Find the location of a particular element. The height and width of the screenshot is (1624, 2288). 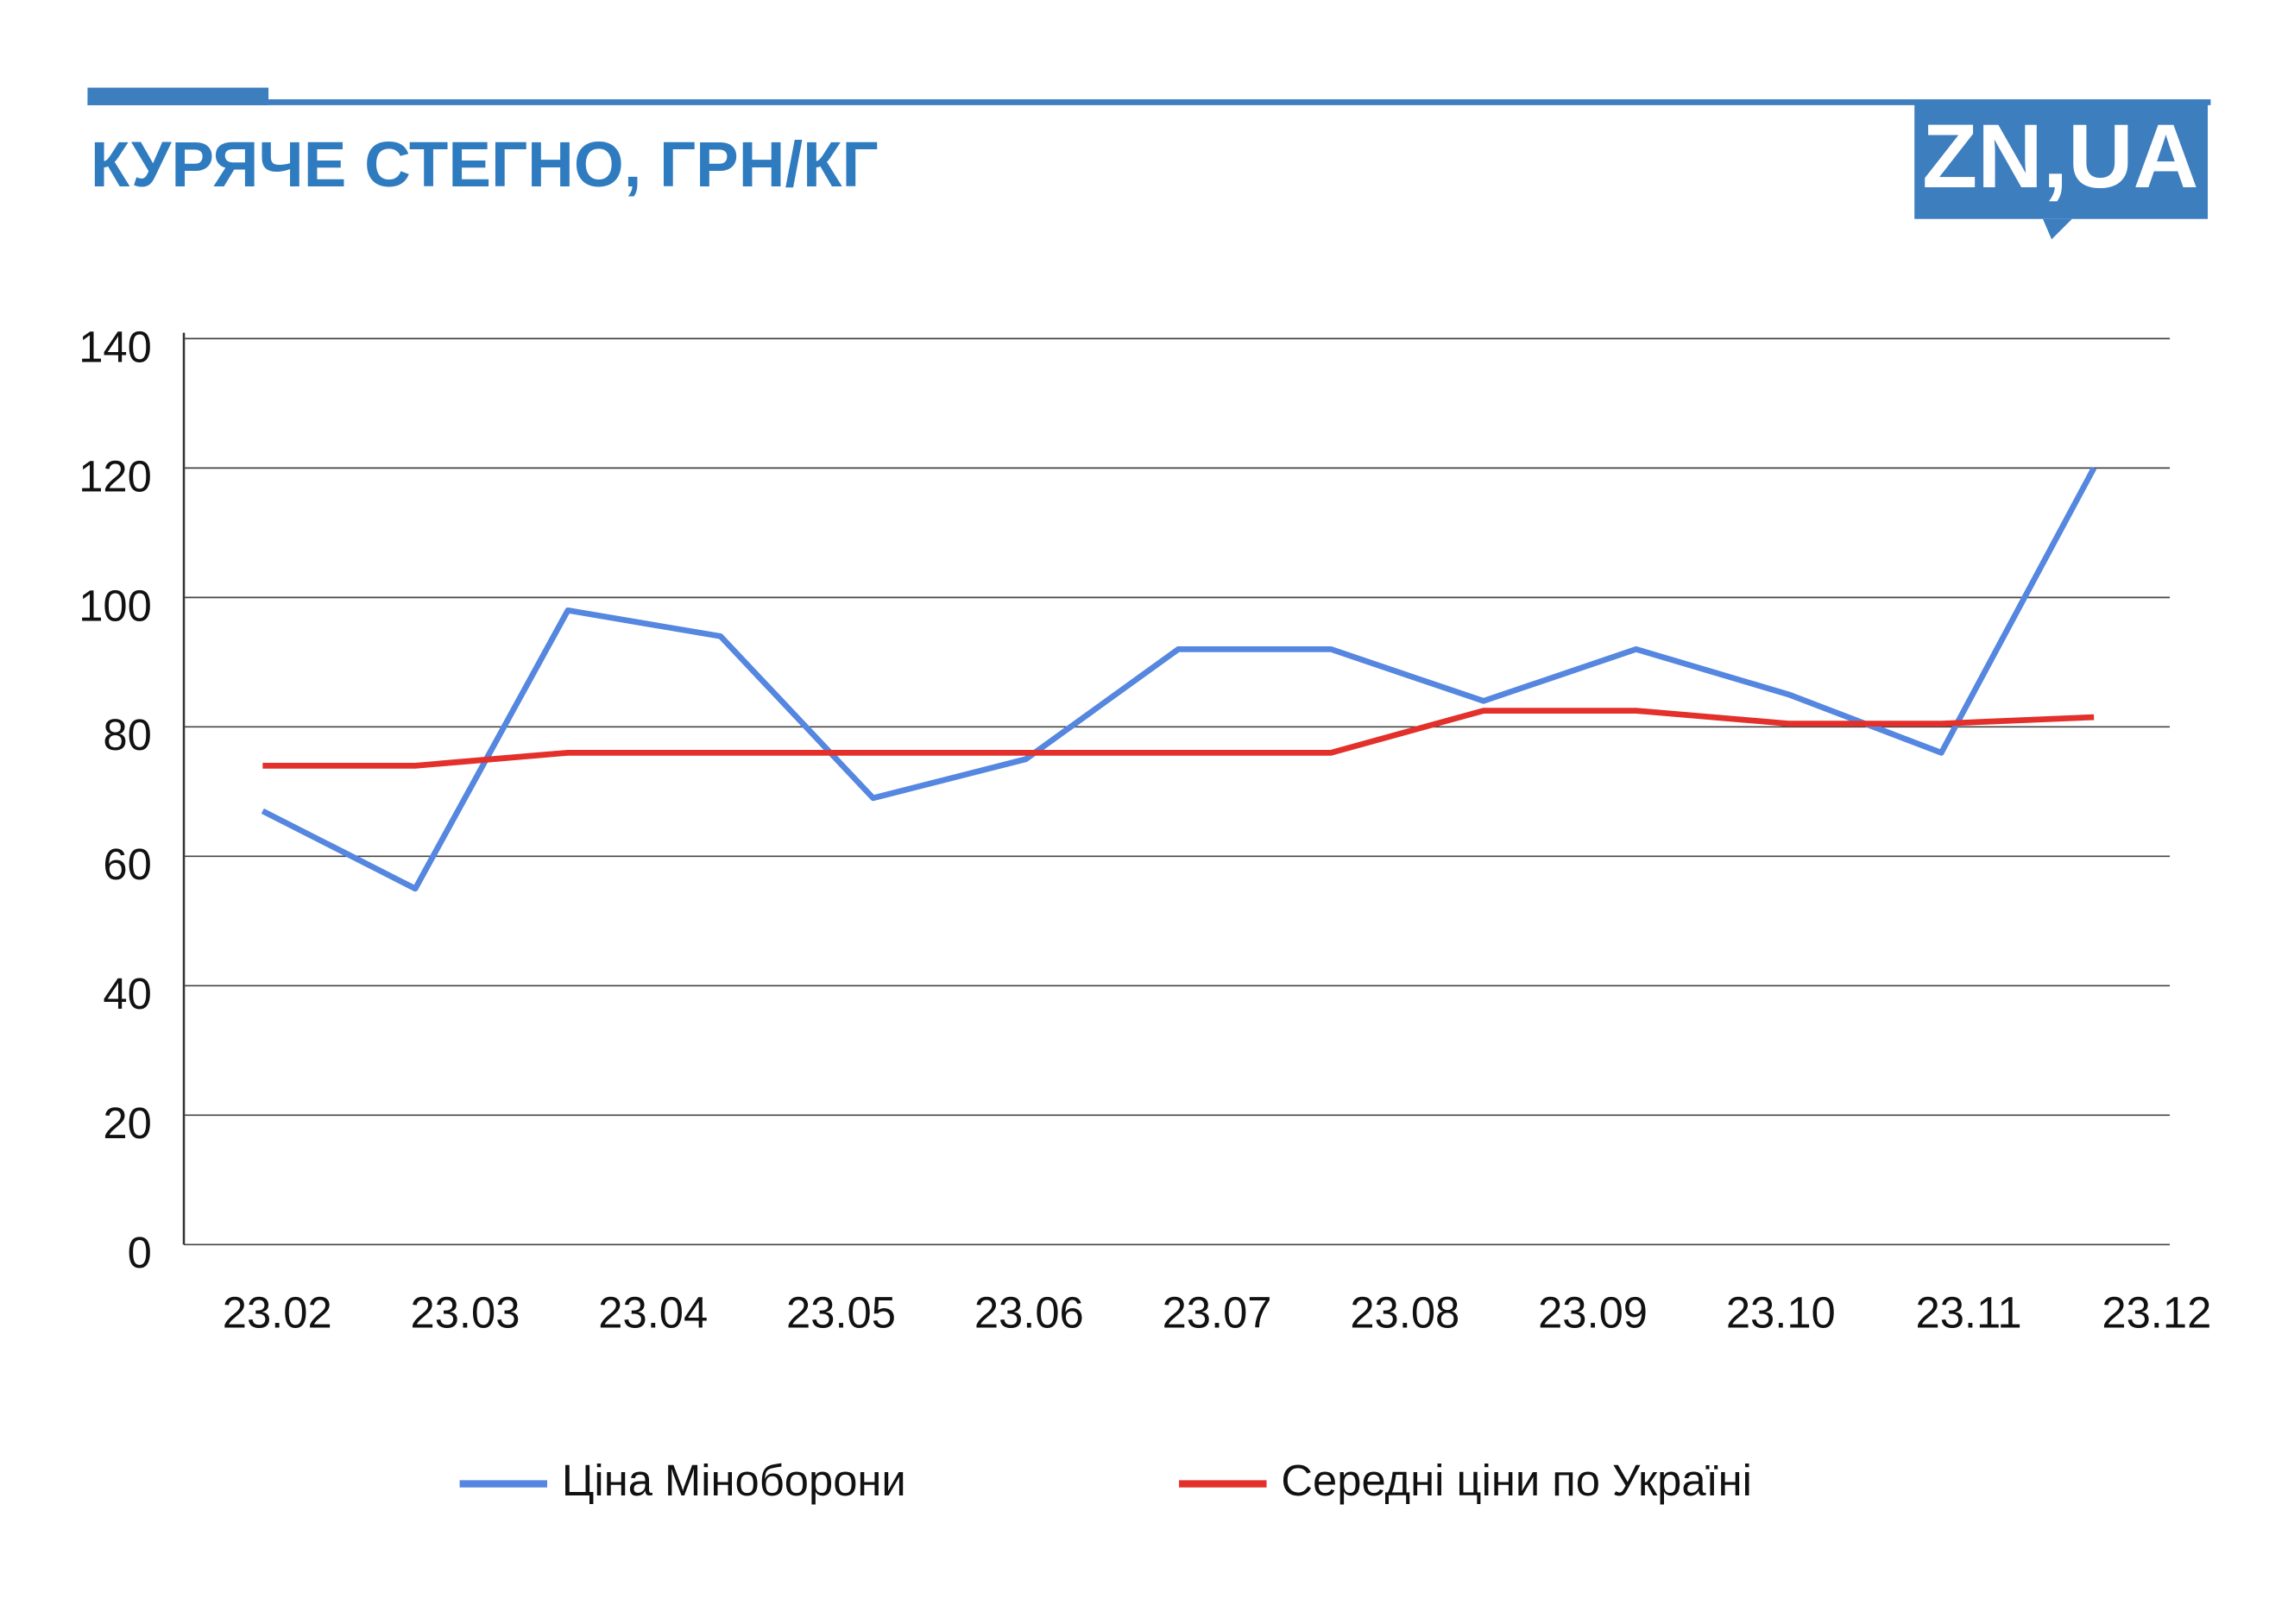

y-tick-label: 100 is located at coordinates (116, 605).